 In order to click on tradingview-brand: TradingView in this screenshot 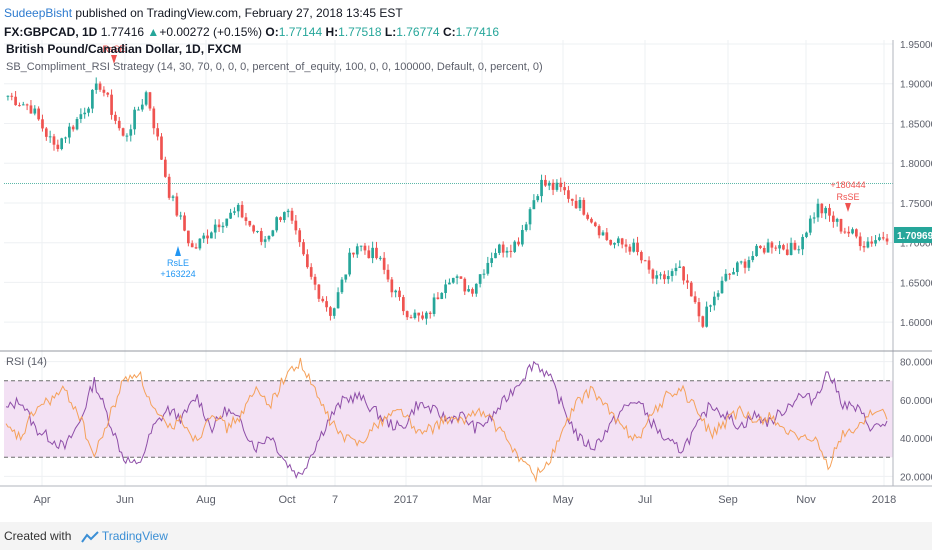, I will do `click(134, 536)`.